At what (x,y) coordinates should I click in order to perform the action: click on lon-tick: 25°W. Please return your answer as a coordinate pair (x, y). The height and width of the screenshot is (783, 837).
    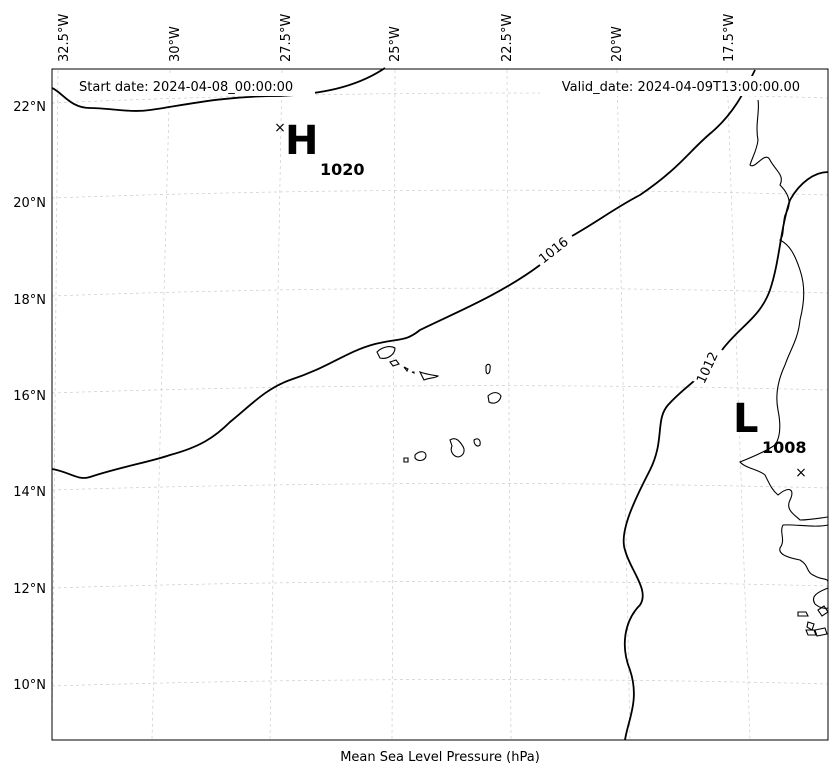
    Looking at the image, I should click on (395, 44).